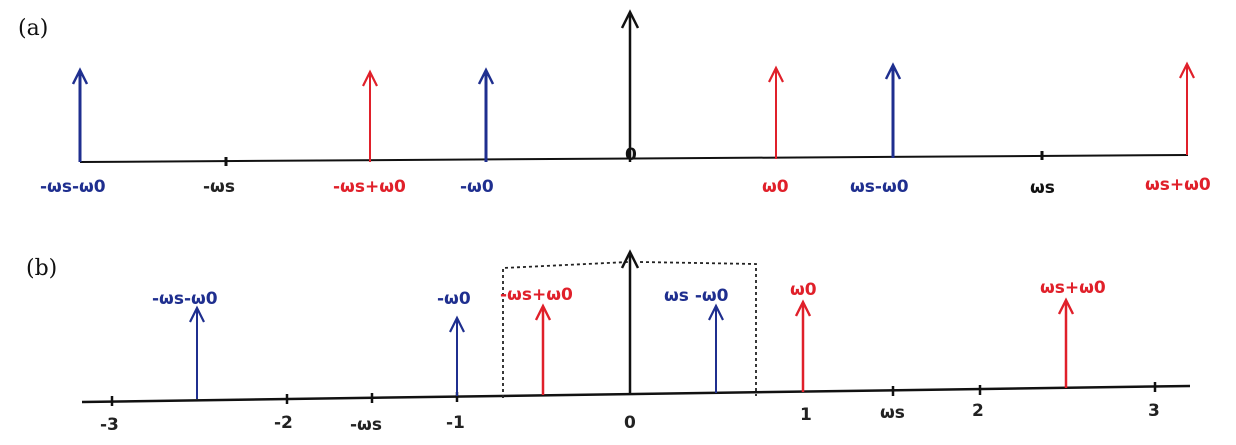 The width and height of the screenshot is (1236, 445). I want to click on tick-label-b-1: 1, so click(806, 415).